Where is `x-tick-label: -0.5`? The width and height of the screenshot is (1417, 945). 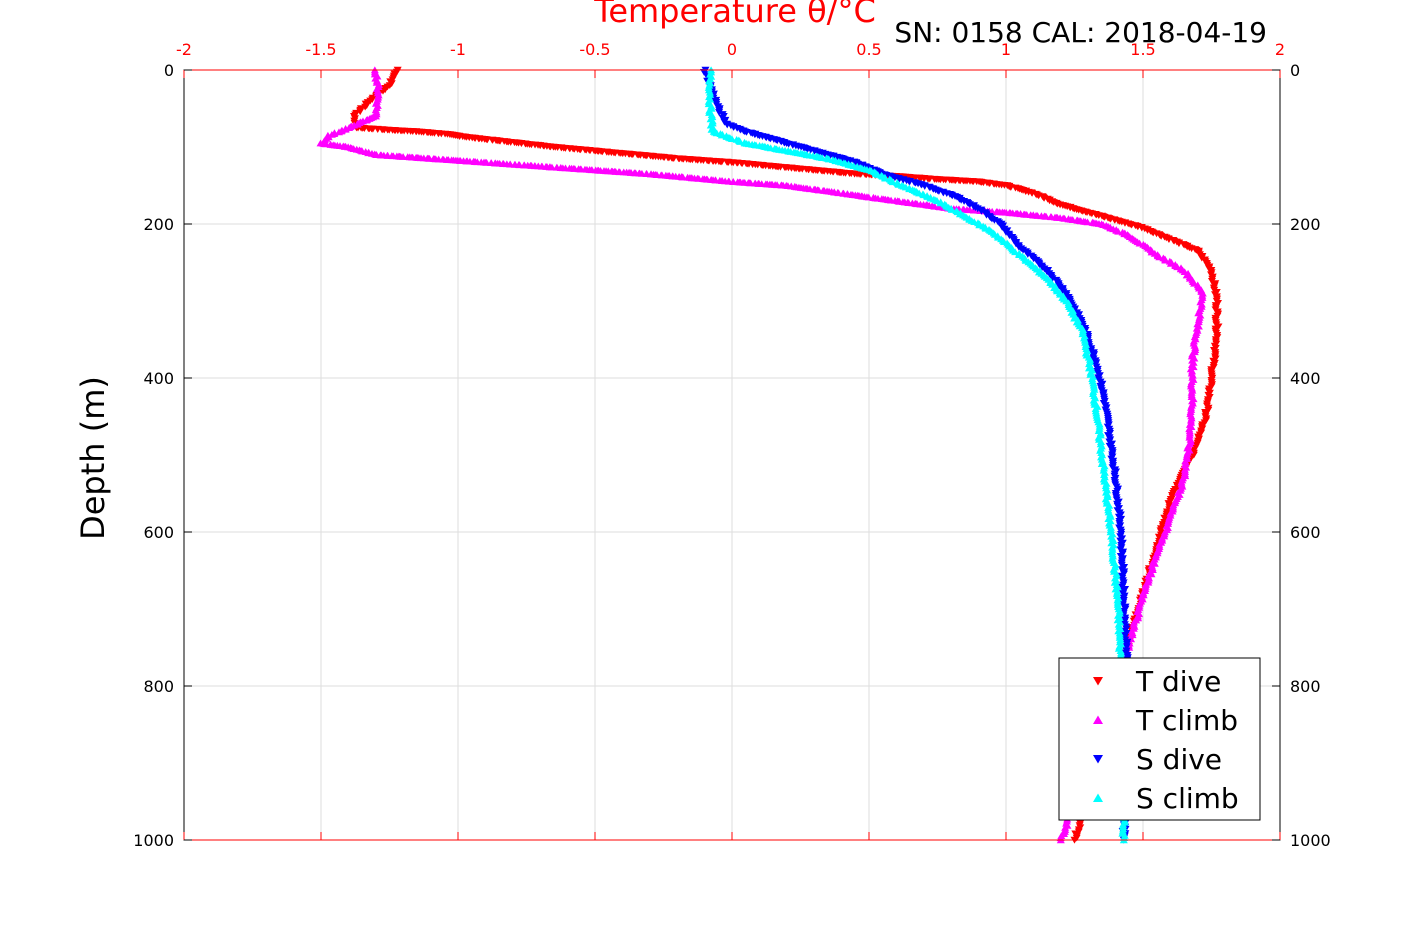 x-tick-label: -0.5 is located at coordinates (594, 49).